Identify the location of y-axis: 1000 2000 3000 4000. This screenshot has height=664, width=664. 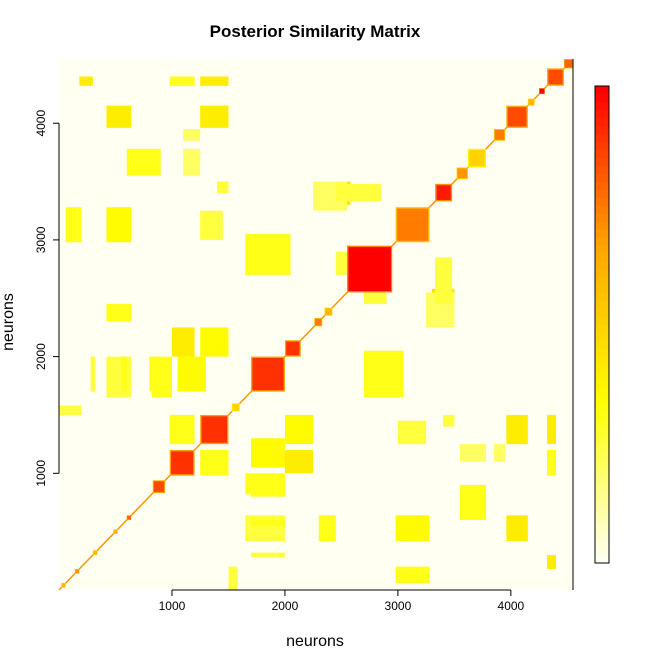
(47, 298).